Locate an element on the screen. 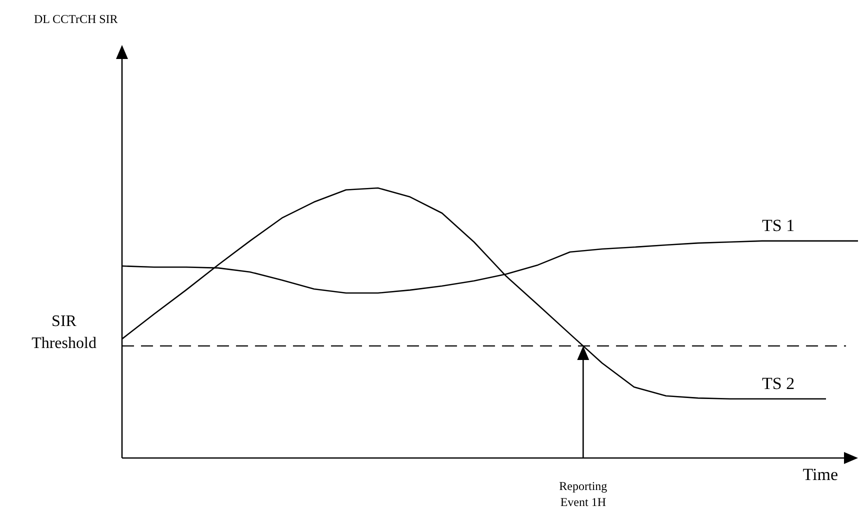 Image resolution: width=860 pixels, height=514 pixels. text: DL CCTrCH SIR is located at coordinates (76, 19).